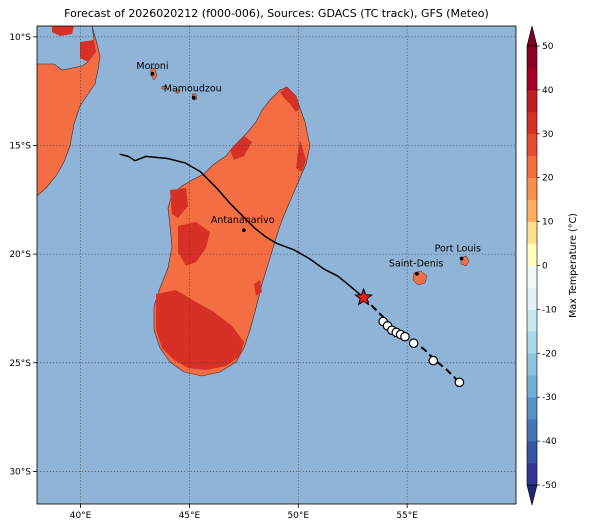  Describe the element at coordinates (200, 330) in the screenshot. I see `land-madagascar-hot-south` at that location.